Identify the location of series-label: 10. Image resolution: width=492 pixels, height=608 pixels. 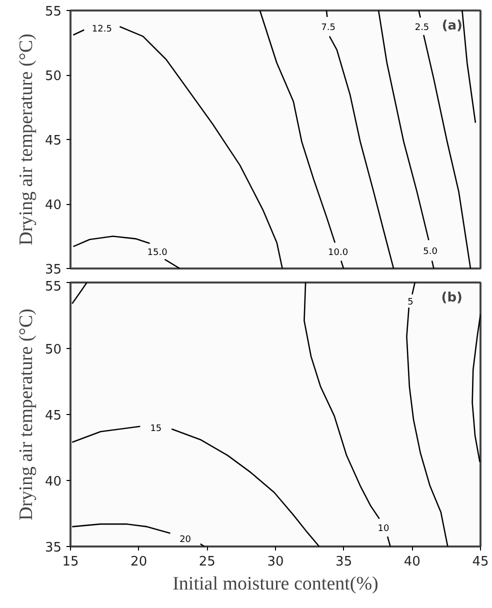
(384, 529).